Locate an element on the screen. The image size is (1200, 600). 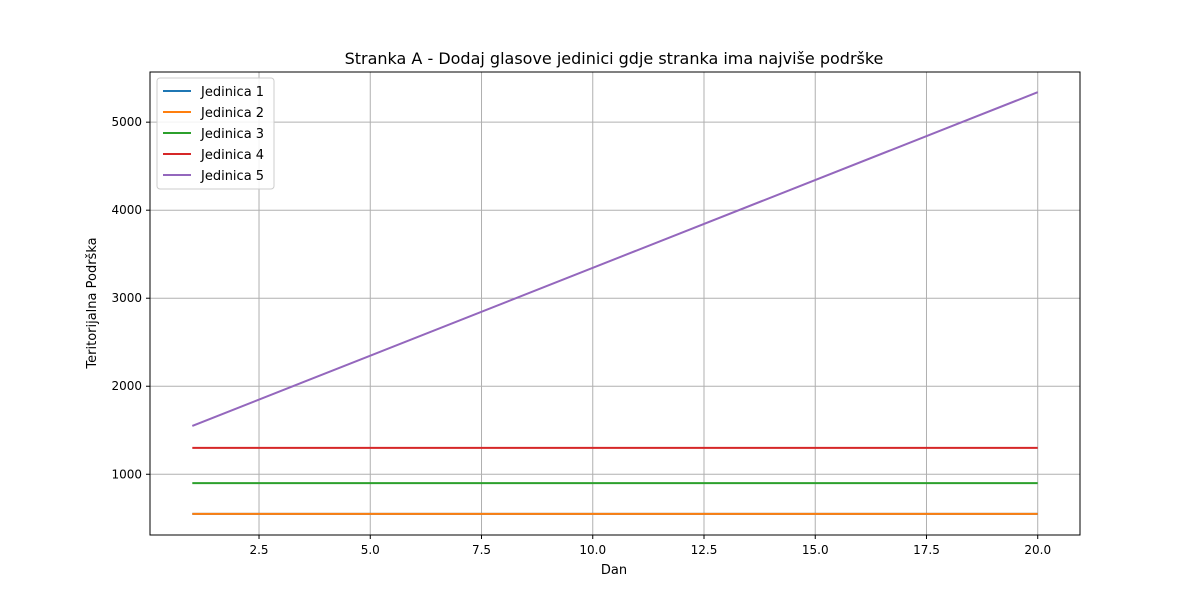
x-tick-label: 5.0 is located at coordinates (370, 550).